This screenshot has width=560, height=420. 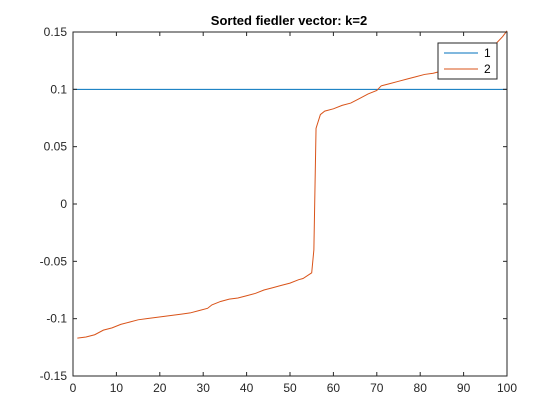 What do you see at coordinates (334, 388) in the screenshot?
I see `x-tick-label: 60` at bounding box center [334, 388].